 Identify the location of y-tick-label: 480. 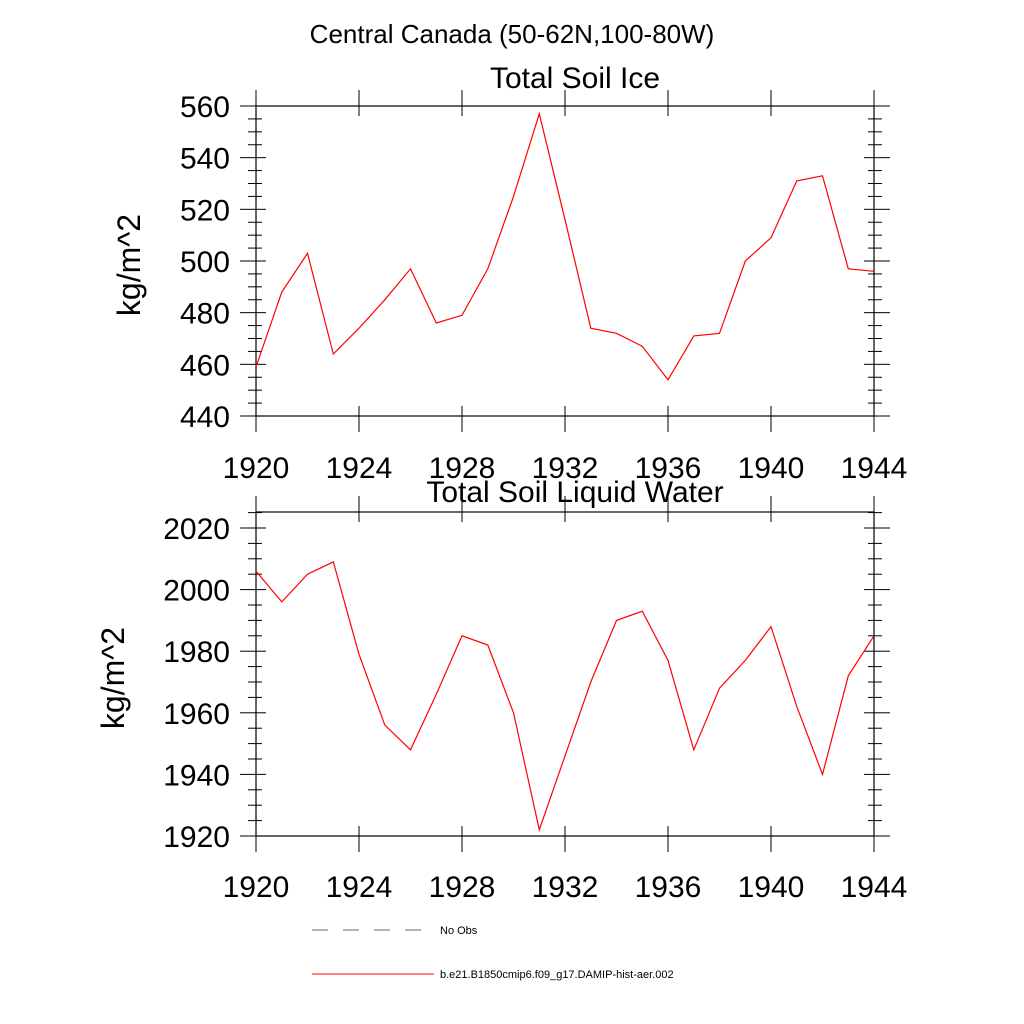
(205, 314).